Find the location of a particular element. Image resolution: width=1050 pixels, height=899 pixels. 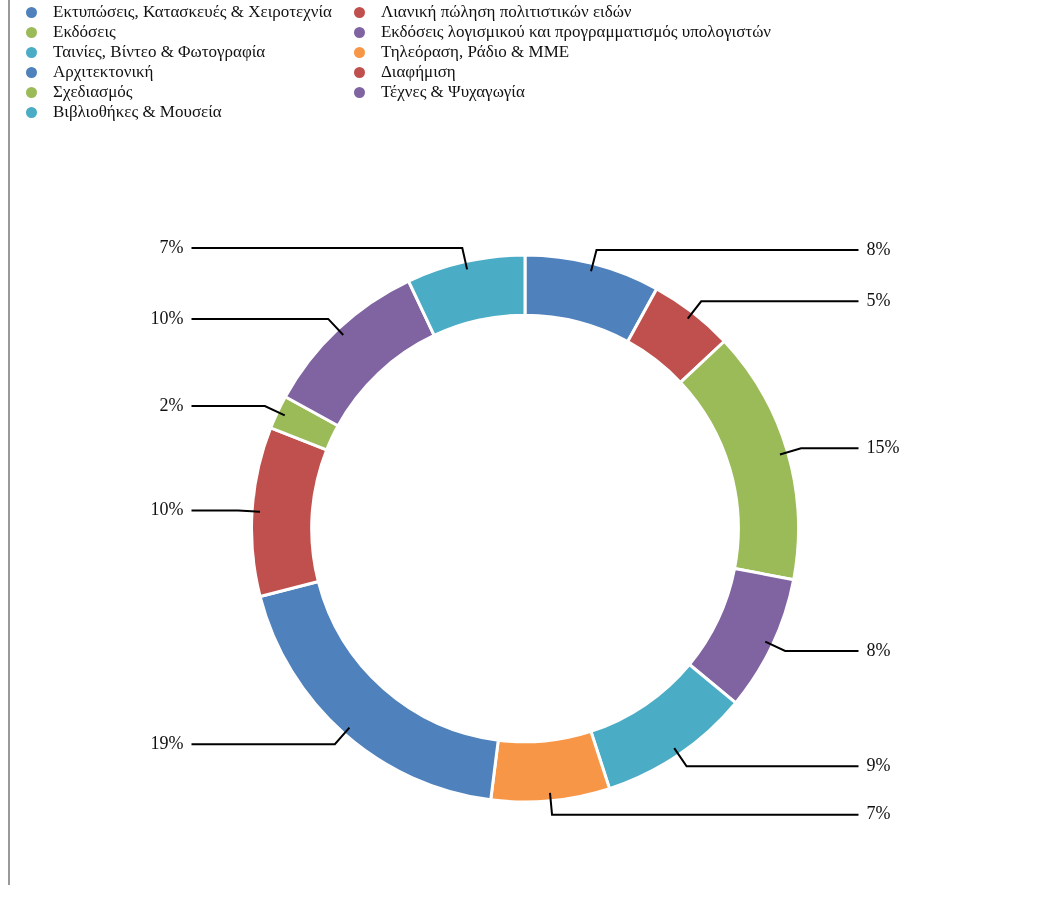

legend-label: Σχεδιασμός is located at coordinates (93, 92).